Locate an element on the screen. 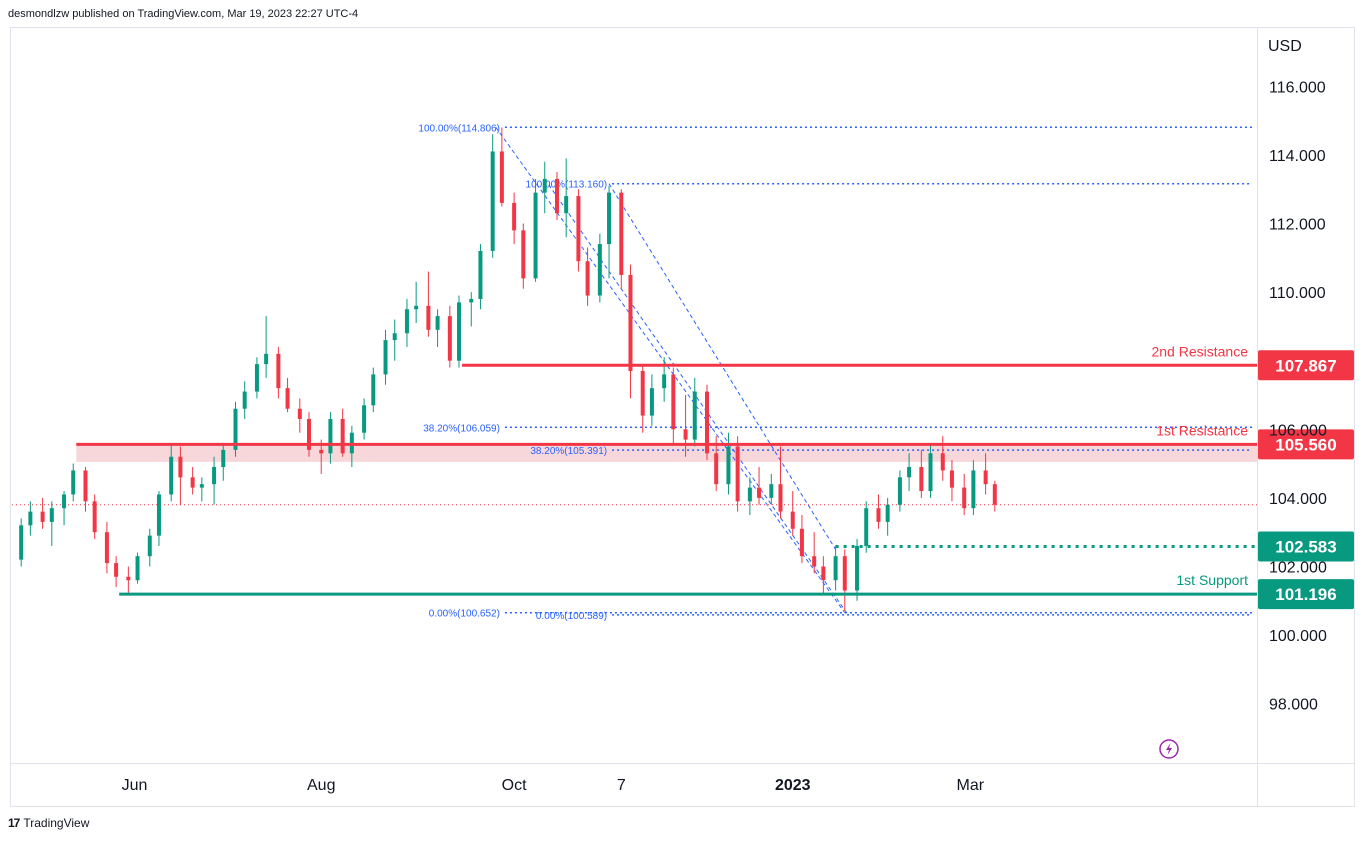 This screenshot has width=1365, height=842. x-tick-label: Aug is located at coordinates (321, 785).